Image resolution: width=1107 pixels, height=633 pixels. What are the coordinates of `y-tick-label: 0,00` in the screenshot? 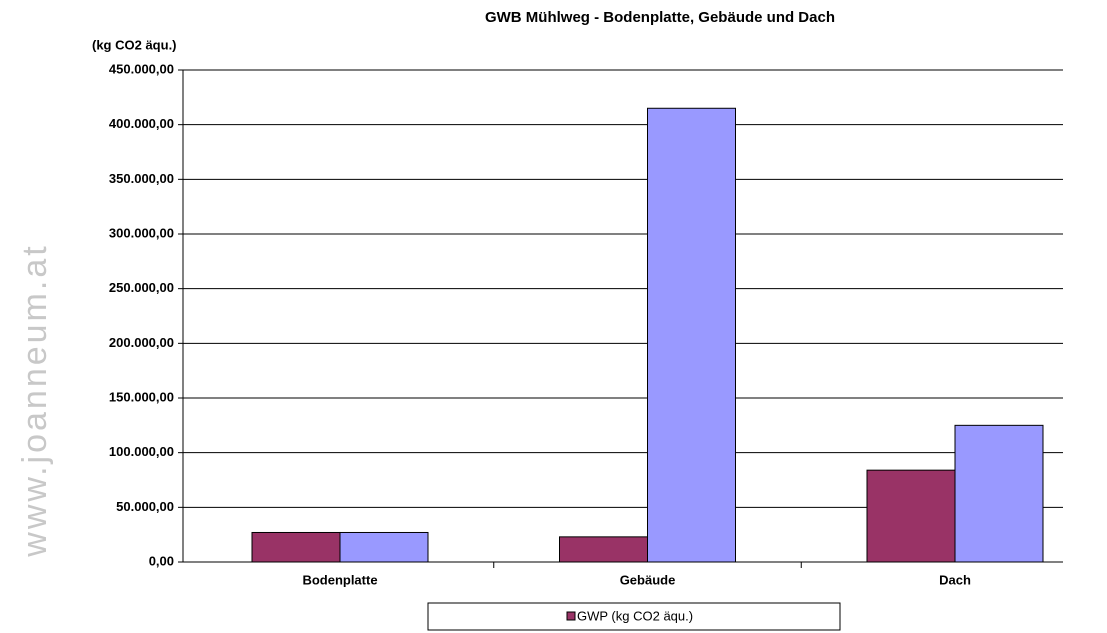 It's located at (161, 560).